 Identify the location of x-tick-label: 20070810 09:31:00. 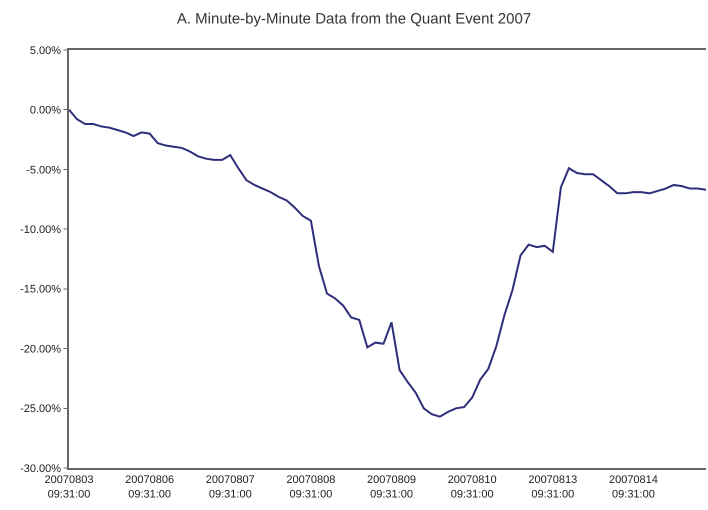
(472, 487).